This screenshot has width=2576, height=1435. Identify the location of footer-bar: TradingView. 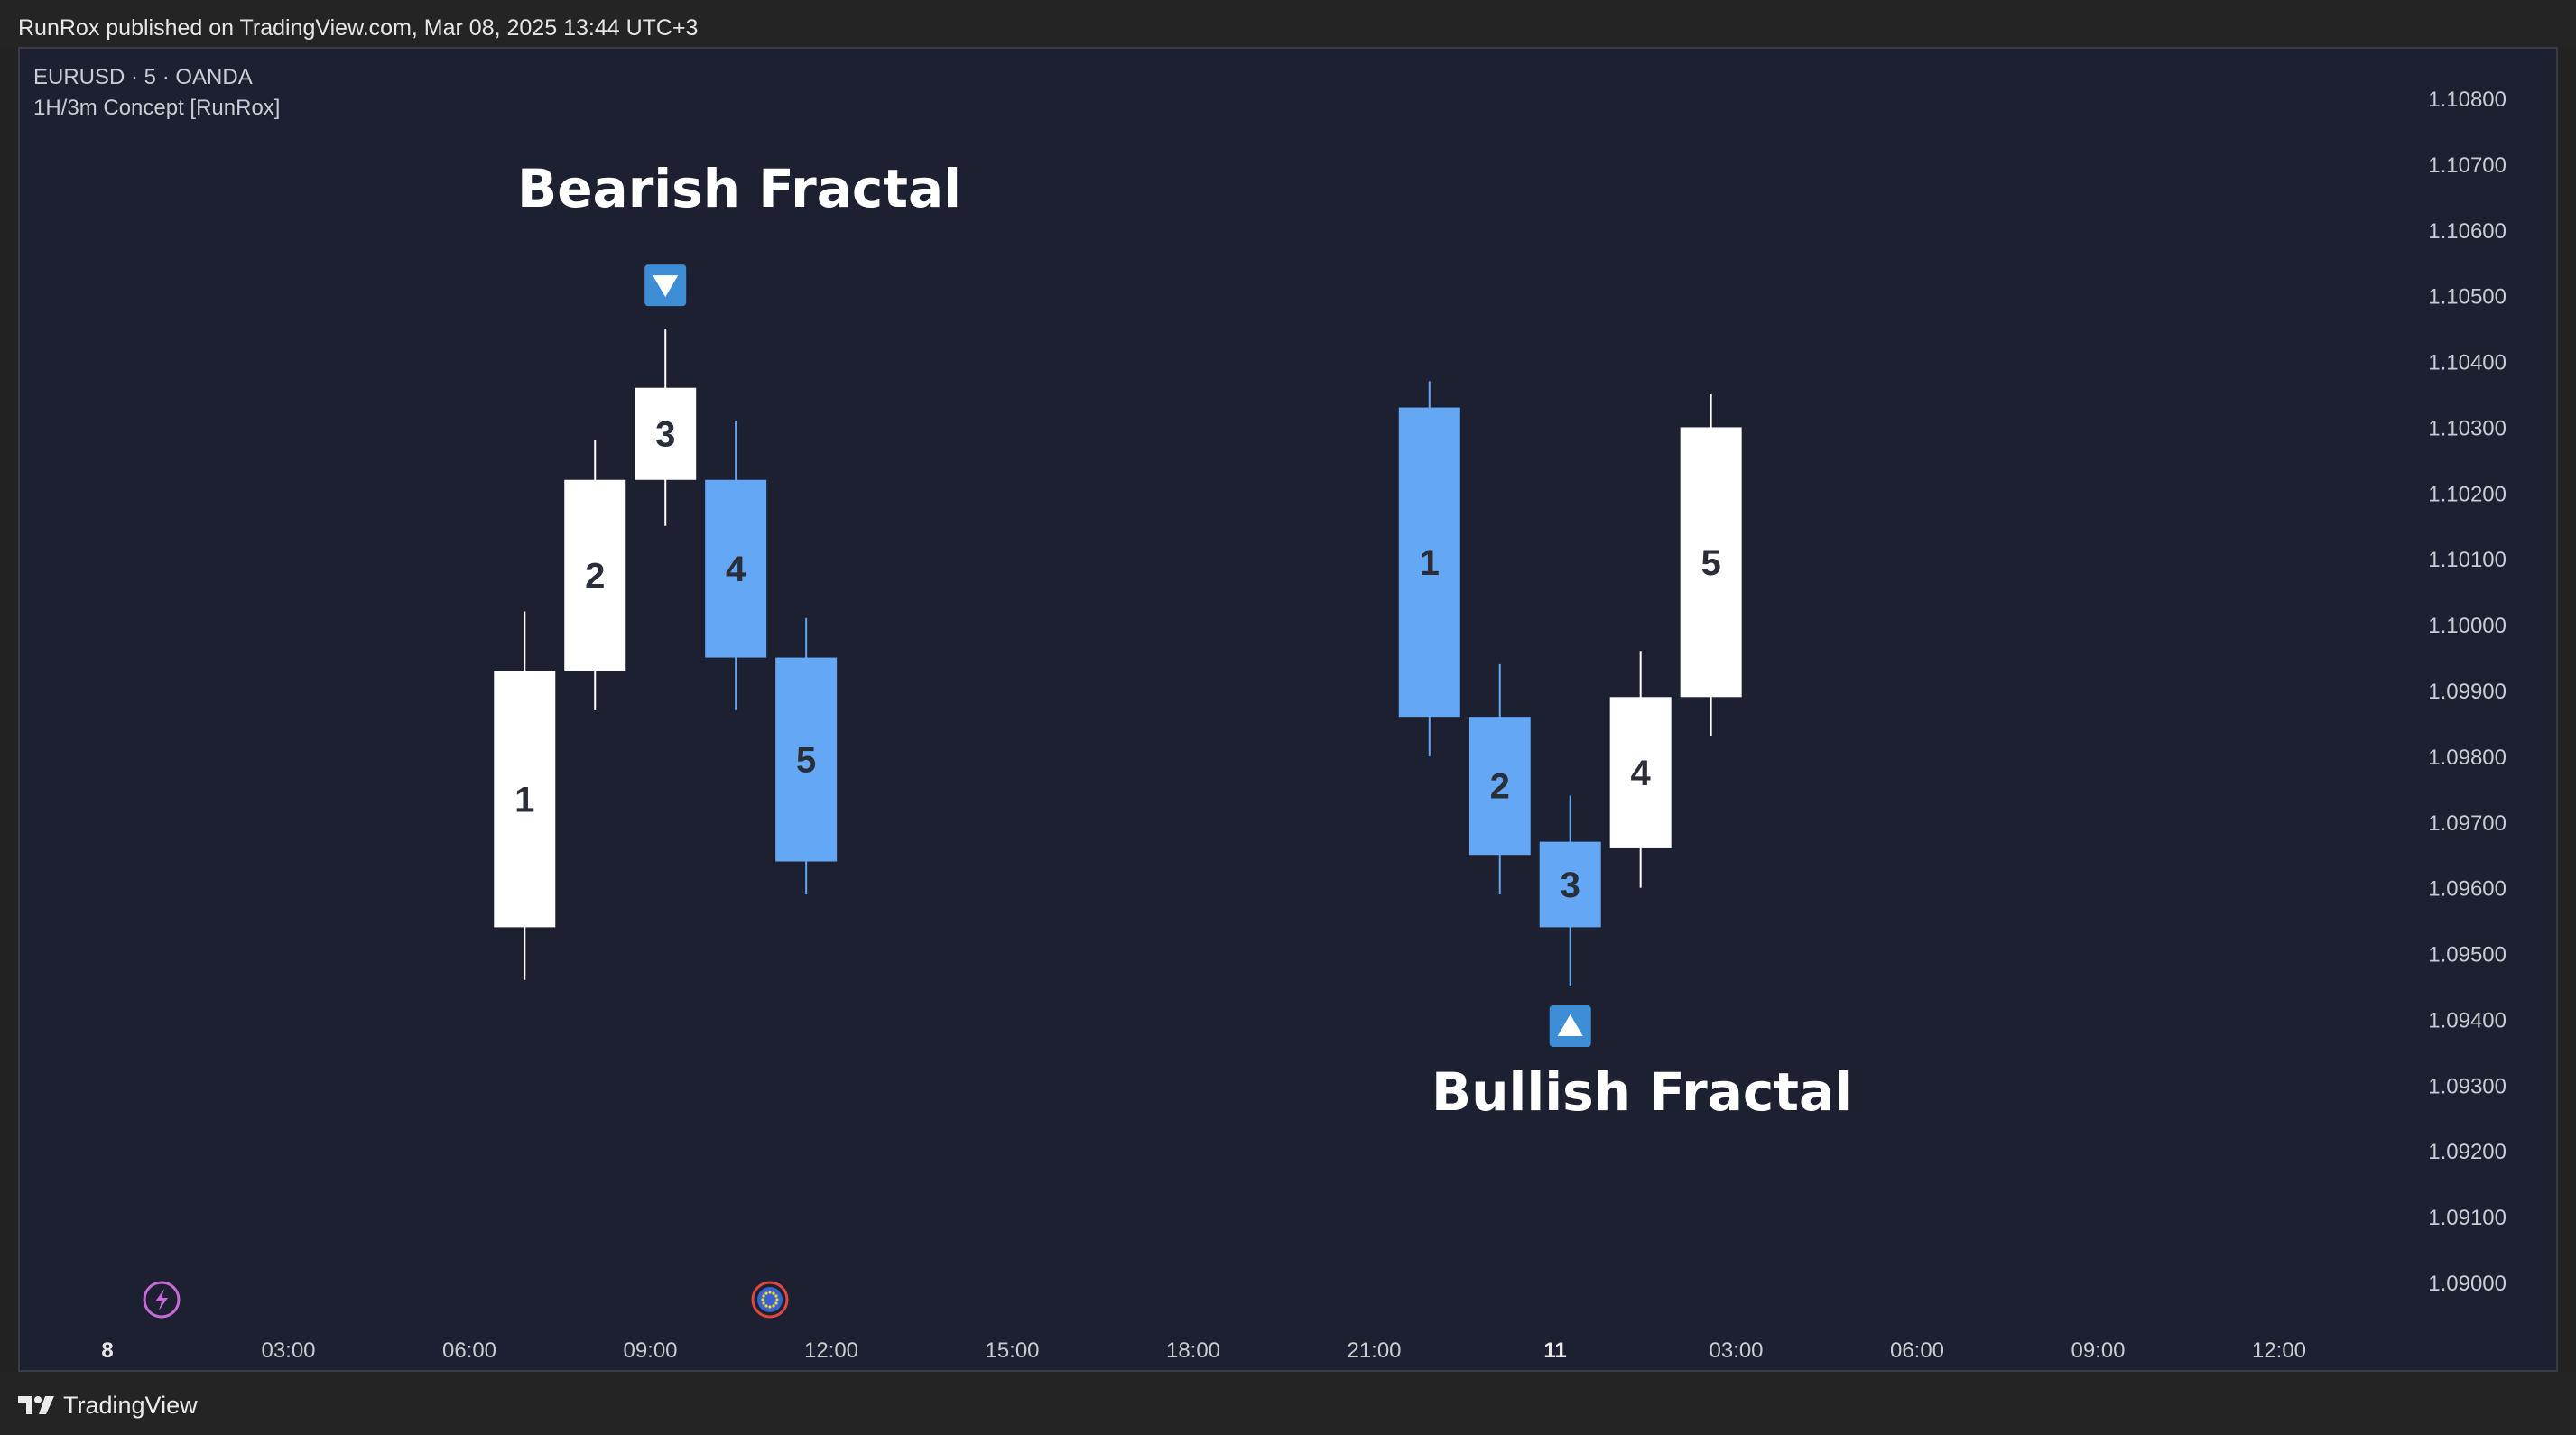
(1288, 1403).